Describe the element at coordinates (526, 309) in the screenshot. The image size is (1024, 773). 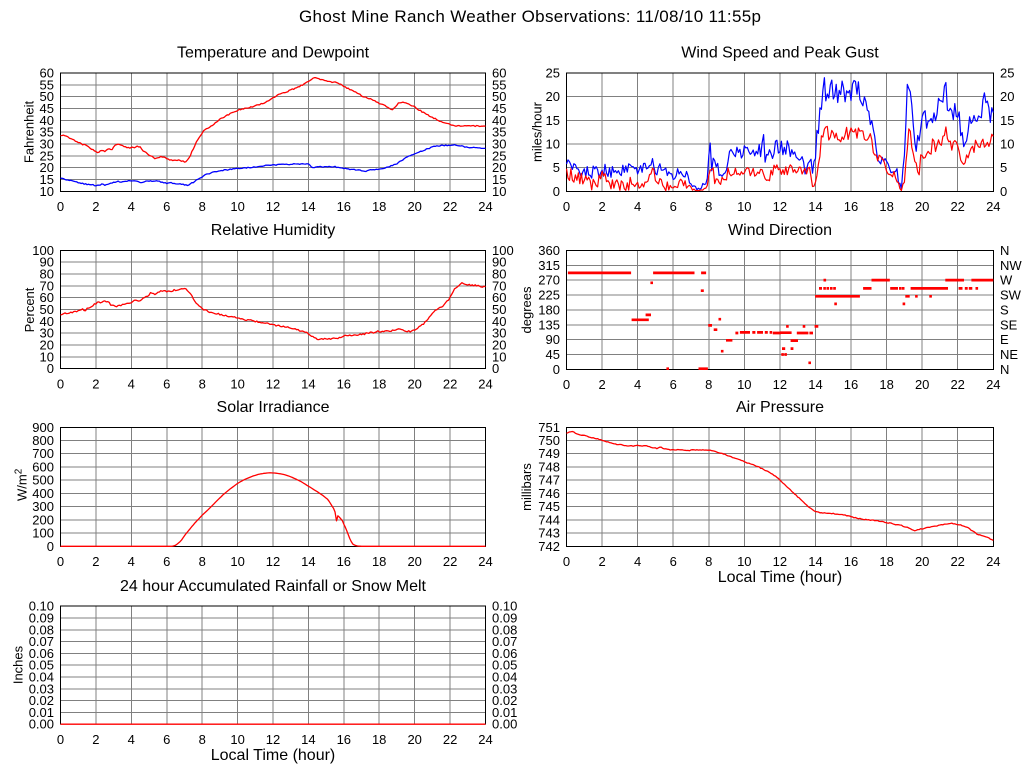
I see `svg-text: degrees` at that location.